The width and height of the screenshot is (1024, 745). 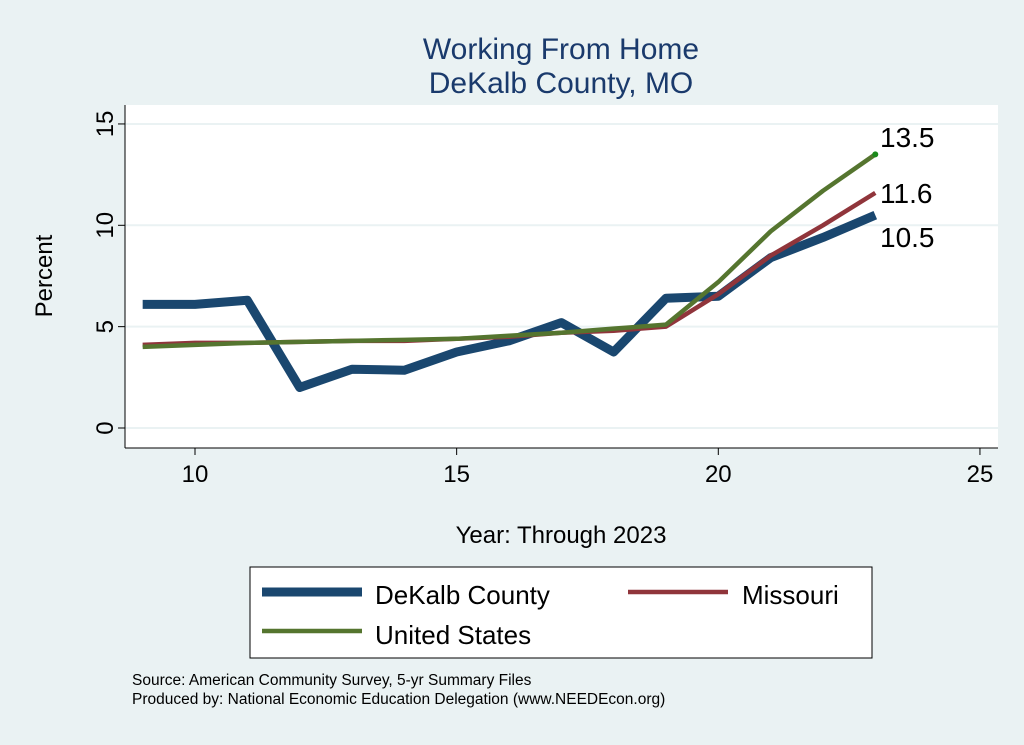 I want to click on x-axis-label: Year: Through 2023, so click(x=561, y=535).